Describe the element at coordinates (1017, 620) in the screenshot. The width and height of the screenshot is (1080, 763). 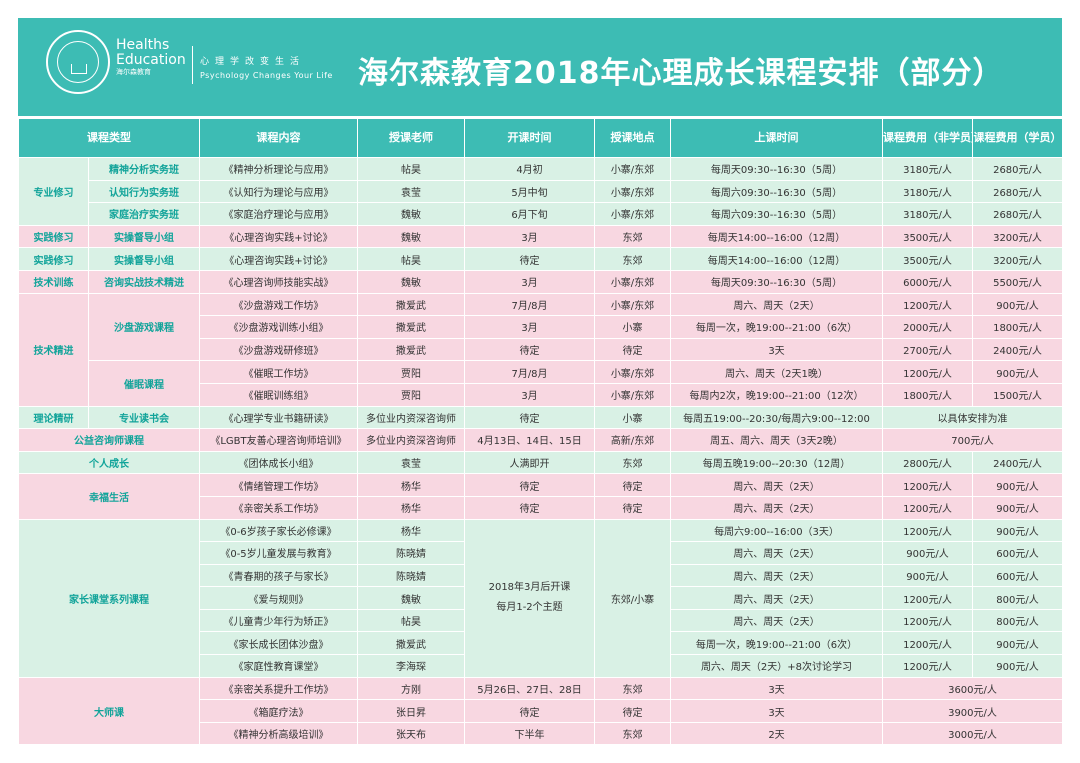
I see `cell-fee2: 800元/人` at that location.